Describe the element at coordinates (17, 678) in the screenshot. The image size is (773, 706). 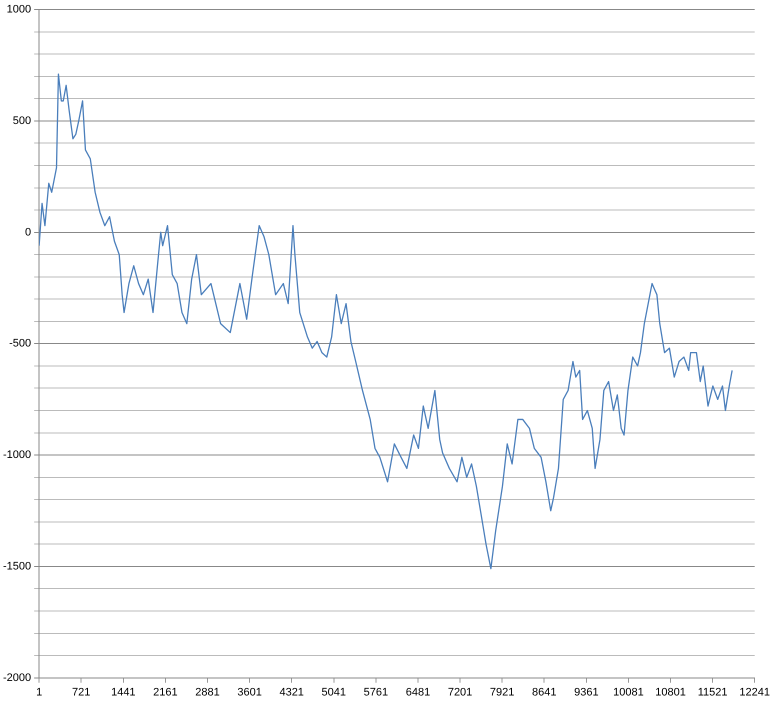
I see `y-tick-label: -2000` at that location.